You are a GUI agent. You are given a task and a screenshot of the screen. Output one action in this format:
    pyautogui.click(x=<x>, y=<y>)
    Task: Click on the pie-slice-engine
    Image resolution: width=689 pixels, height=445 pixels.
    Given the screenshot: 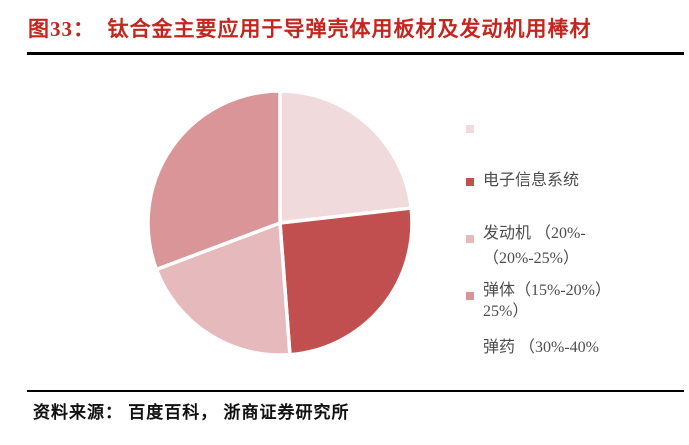 What is the action you would take?
    pyautogui.click(x=346, y=281)
    